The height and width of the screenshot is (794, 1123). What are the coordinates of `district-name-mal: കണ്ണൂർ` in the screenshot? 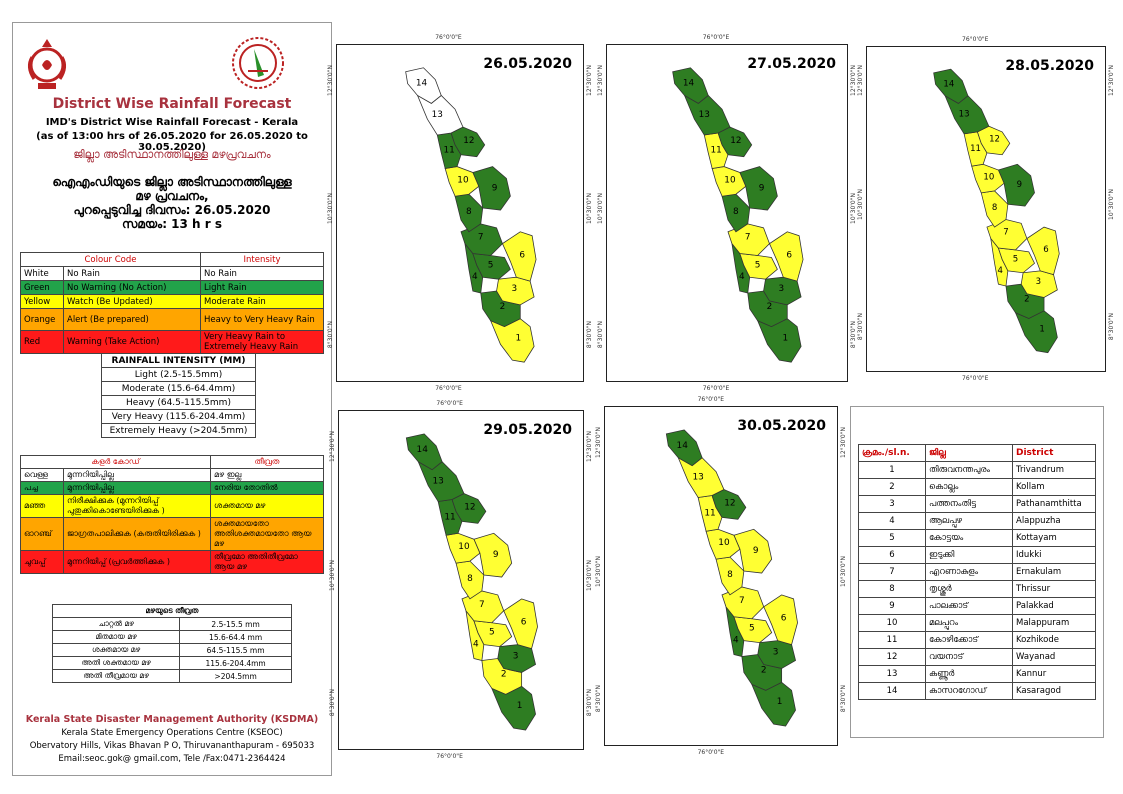 It's located at (969, 674).